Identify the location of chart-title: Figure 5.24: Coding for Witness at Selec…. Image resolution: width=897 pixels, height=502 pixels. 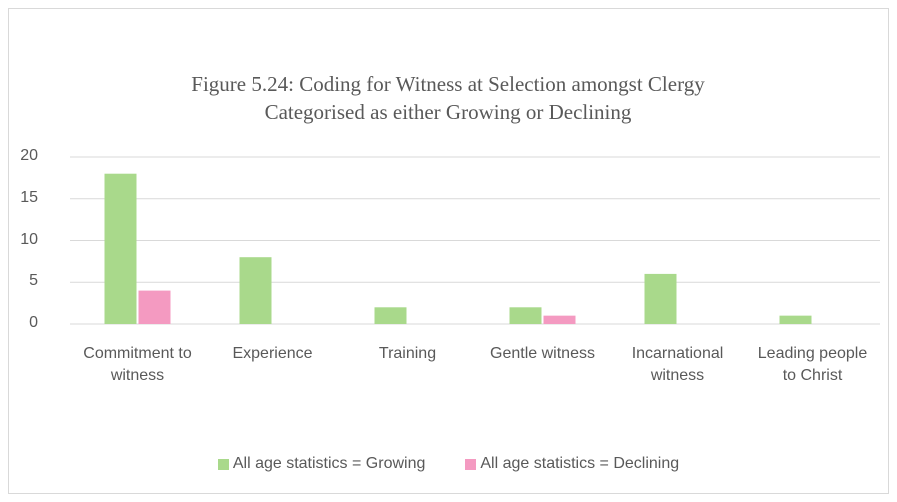
(448, 98).